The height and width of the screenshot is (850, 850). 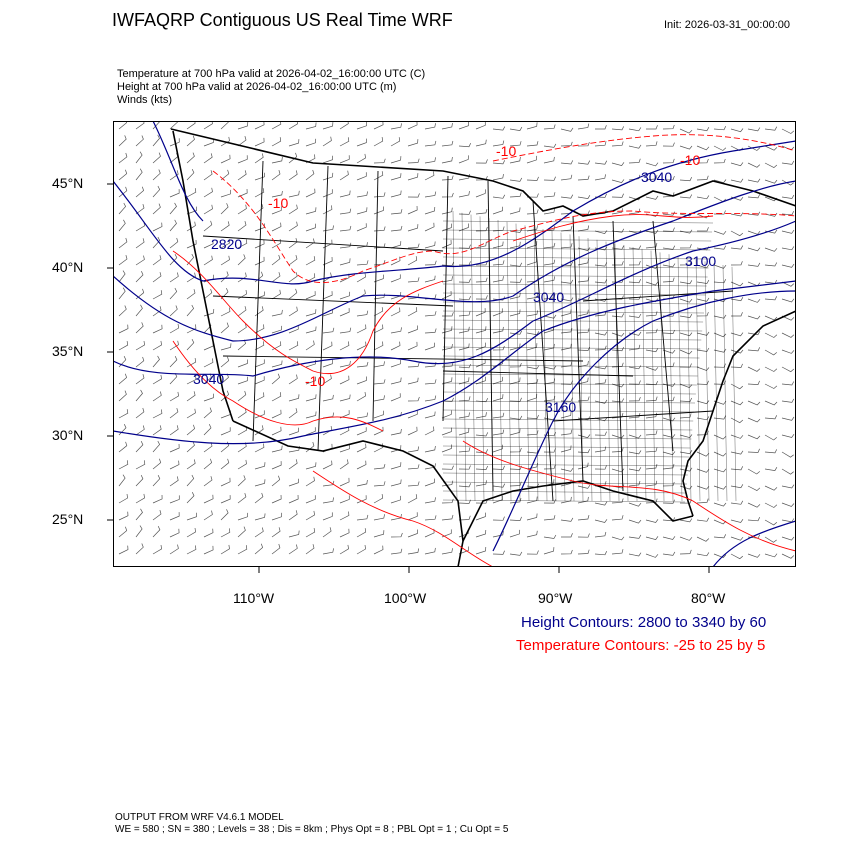 I want to click on lat-label-45n: 45°N, so click(x=68, y=183).